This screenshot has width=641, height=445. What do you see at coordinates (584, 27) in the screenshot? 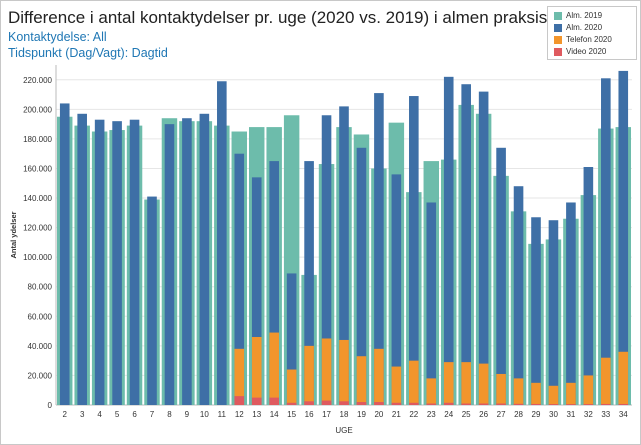
I see `legend-label: Alm. 2020` at bounding box center [584, 27].